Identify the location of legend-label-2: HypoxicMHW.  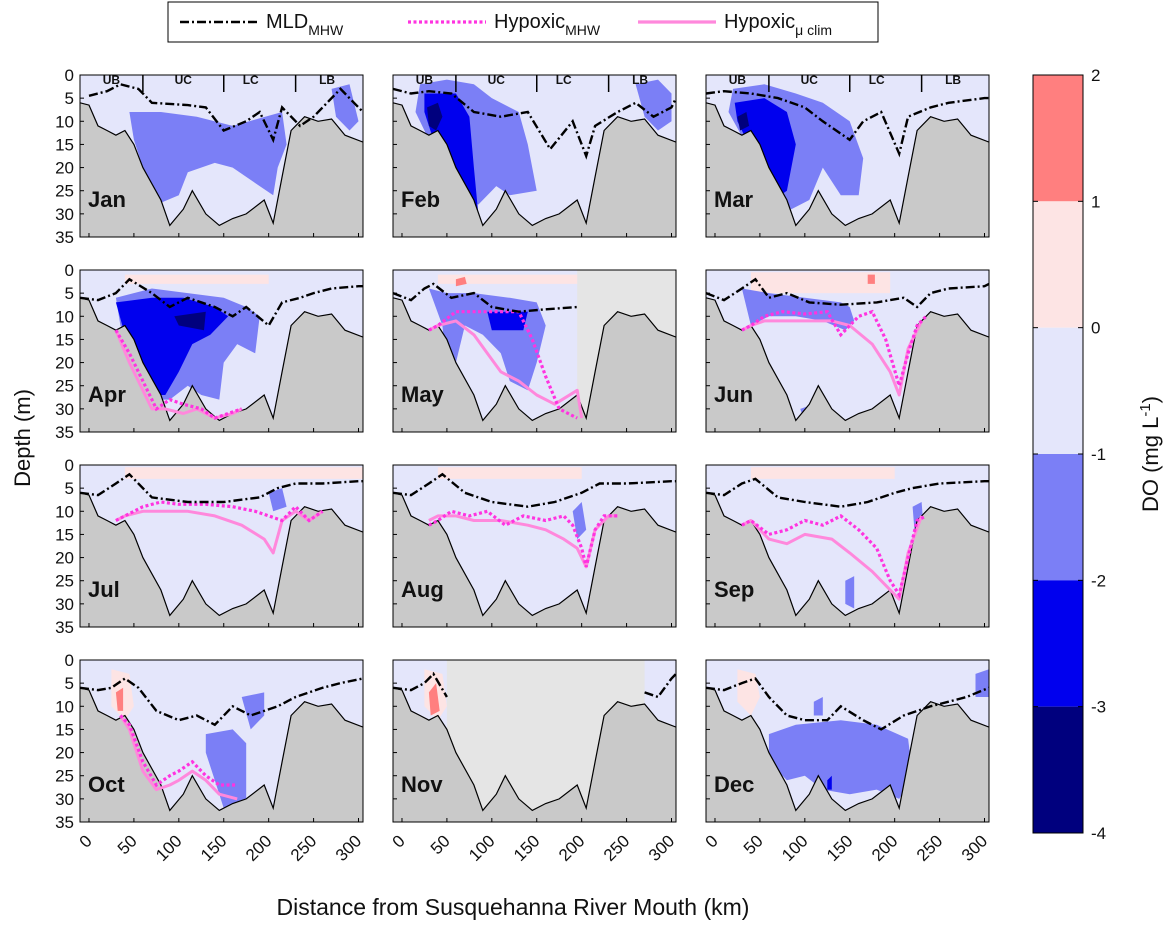
(547, 24).